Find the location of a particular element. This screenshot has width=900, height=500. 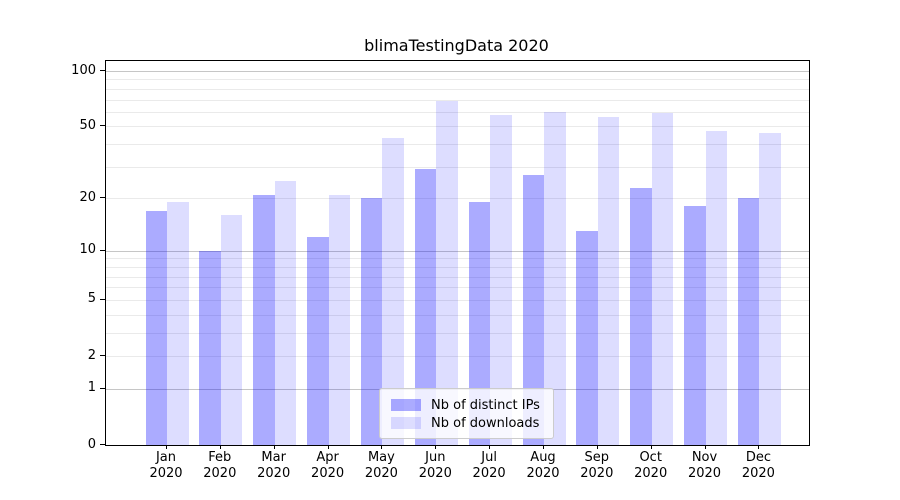

bar-distinct-ips-nov is located at coordinates (695, 325).